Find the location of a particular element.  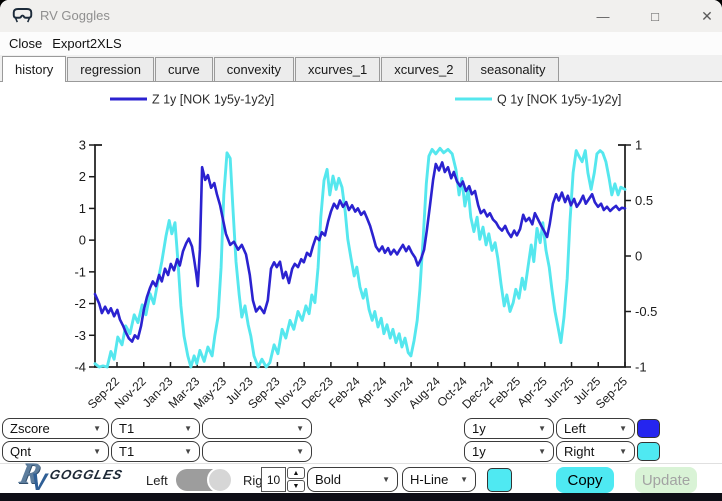

menu-item-close: Close is located at coordinates (26, 43).